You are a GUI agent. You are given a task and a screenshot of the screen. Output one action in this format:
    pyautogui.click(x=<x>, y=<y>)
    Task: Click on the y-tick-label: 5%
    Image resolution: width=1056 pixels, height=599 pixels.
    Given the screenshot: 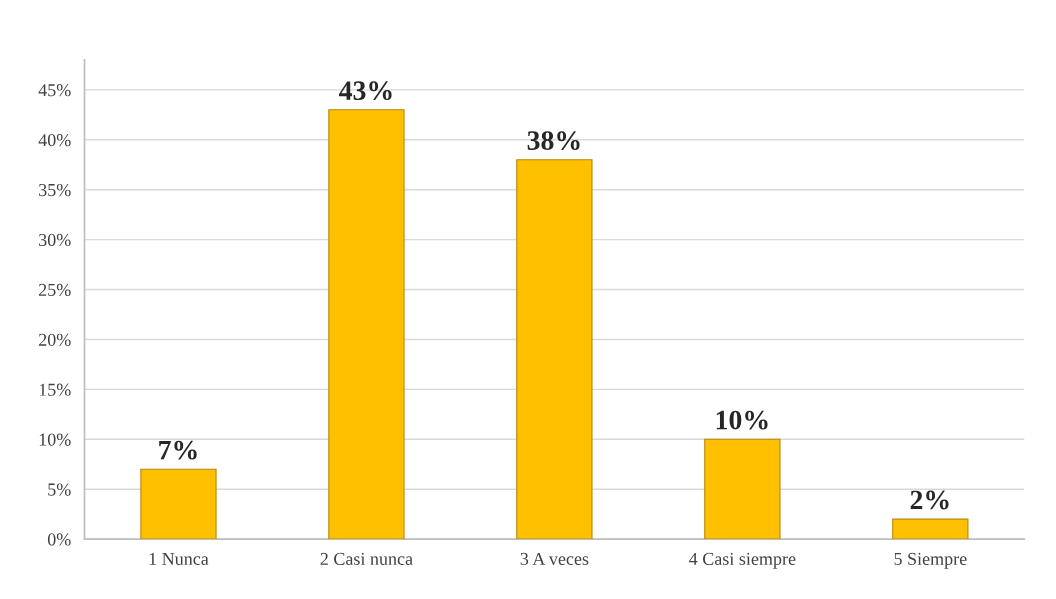 What is the action you would take?
    pyautogui.click(x=59, y=489)
    